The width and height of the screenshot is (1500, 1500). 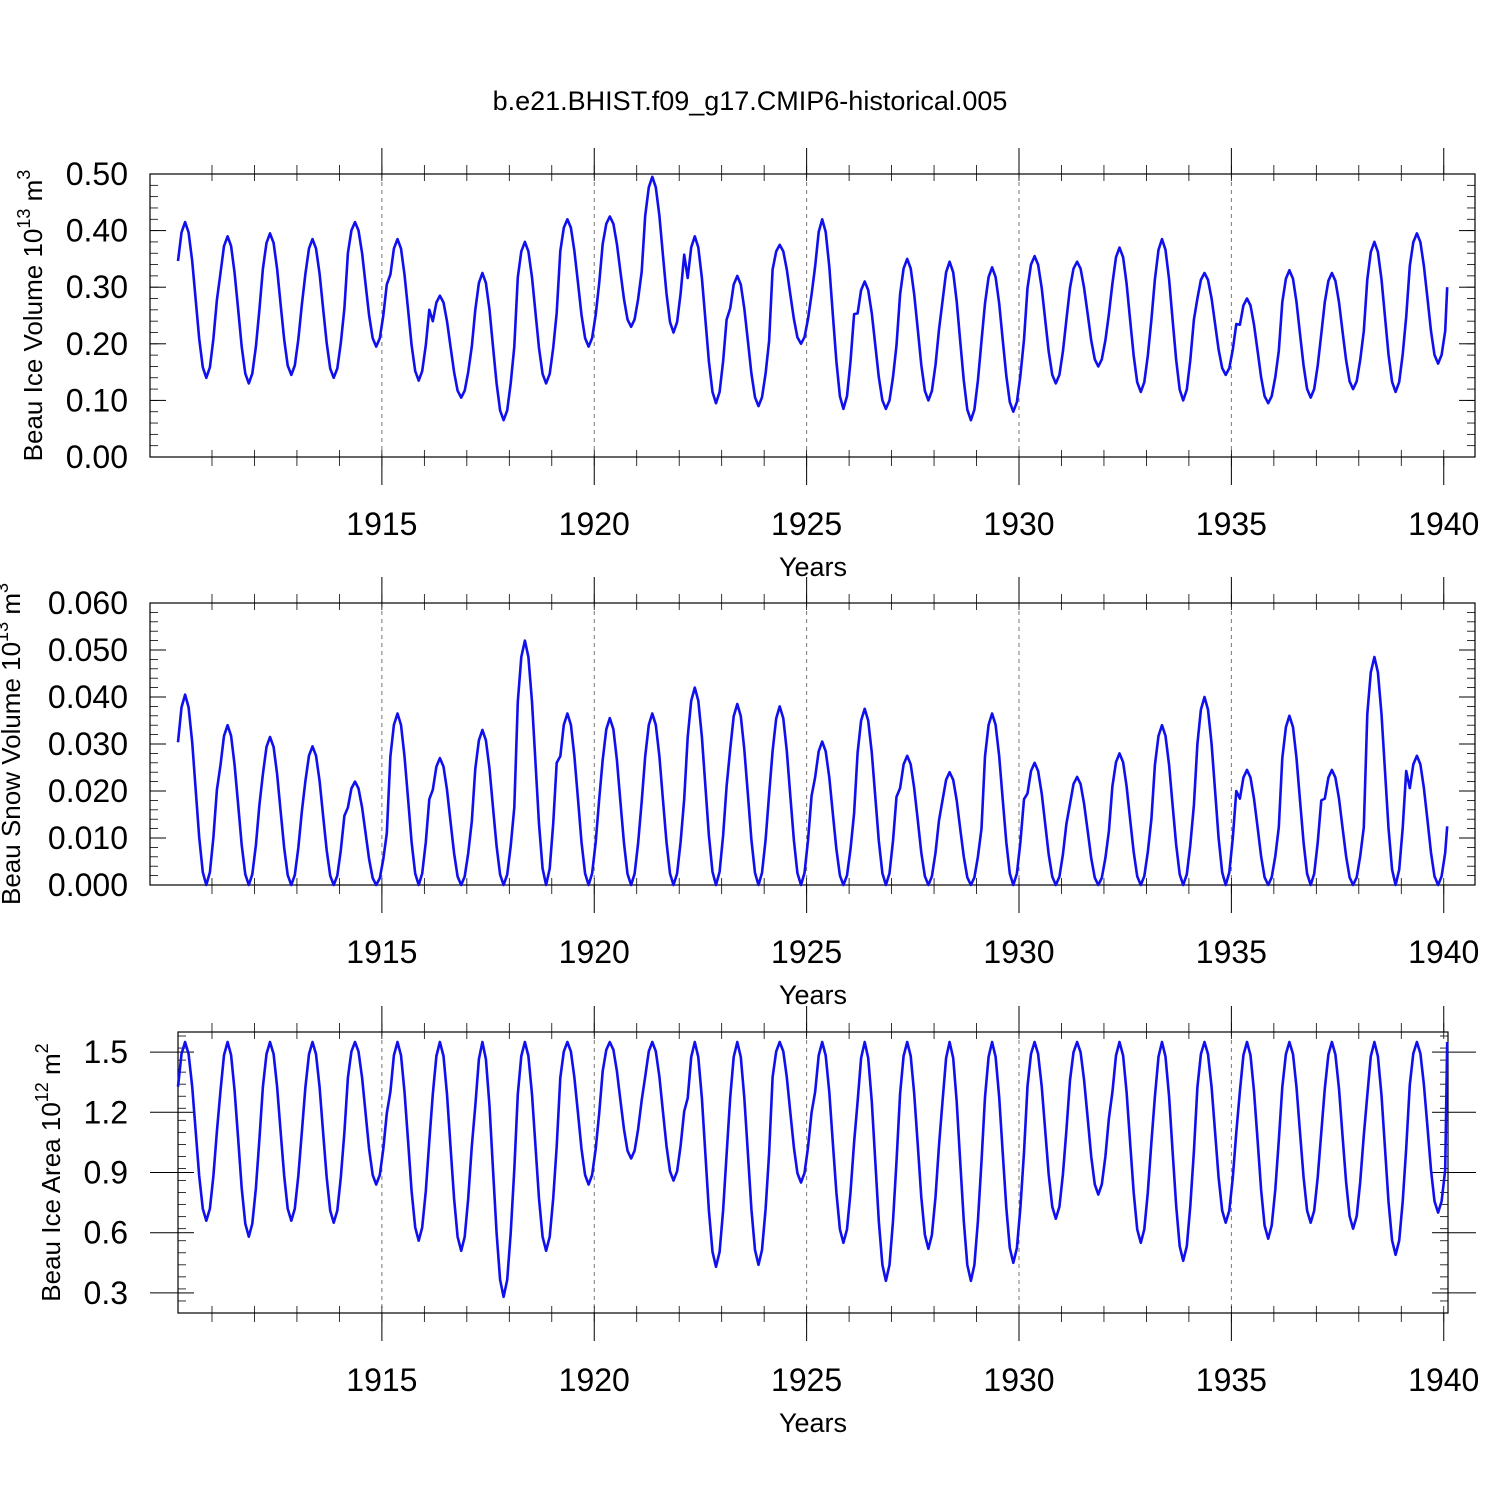 I want to click on y-tick-label: 0.060, so click(x=88, y=603).